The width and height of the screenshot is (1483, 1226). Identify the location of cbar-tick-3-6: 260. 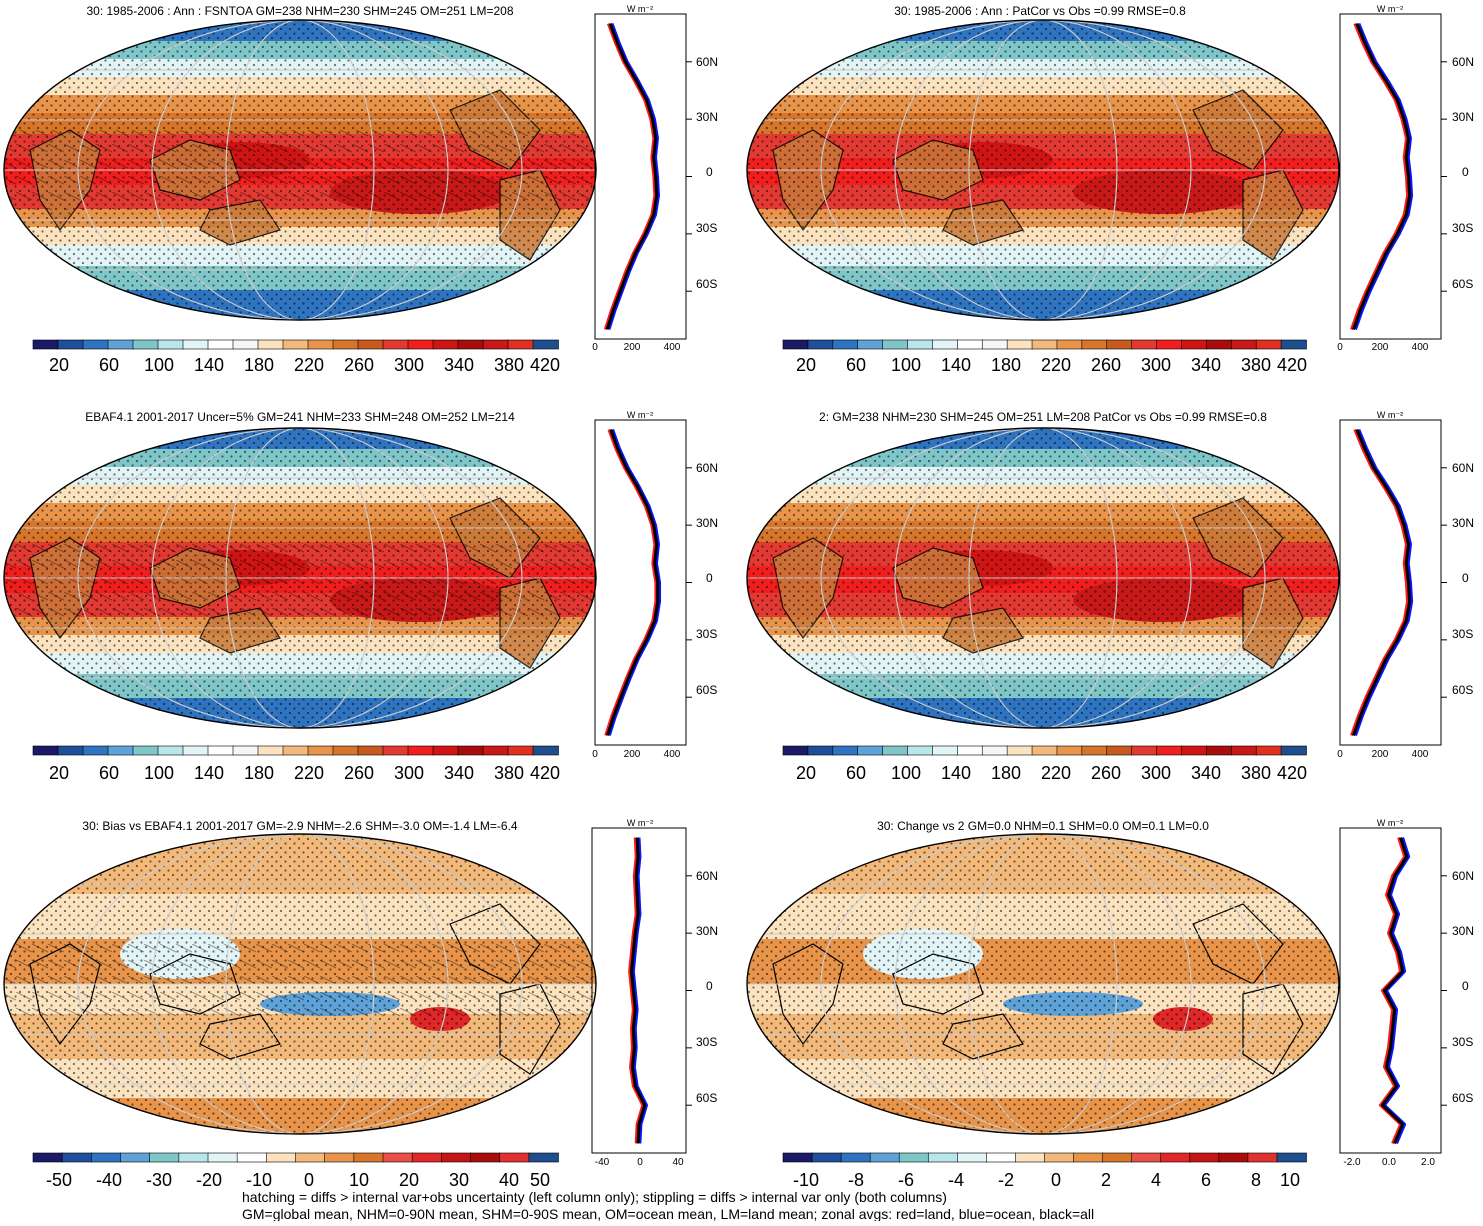
(1106, 773).